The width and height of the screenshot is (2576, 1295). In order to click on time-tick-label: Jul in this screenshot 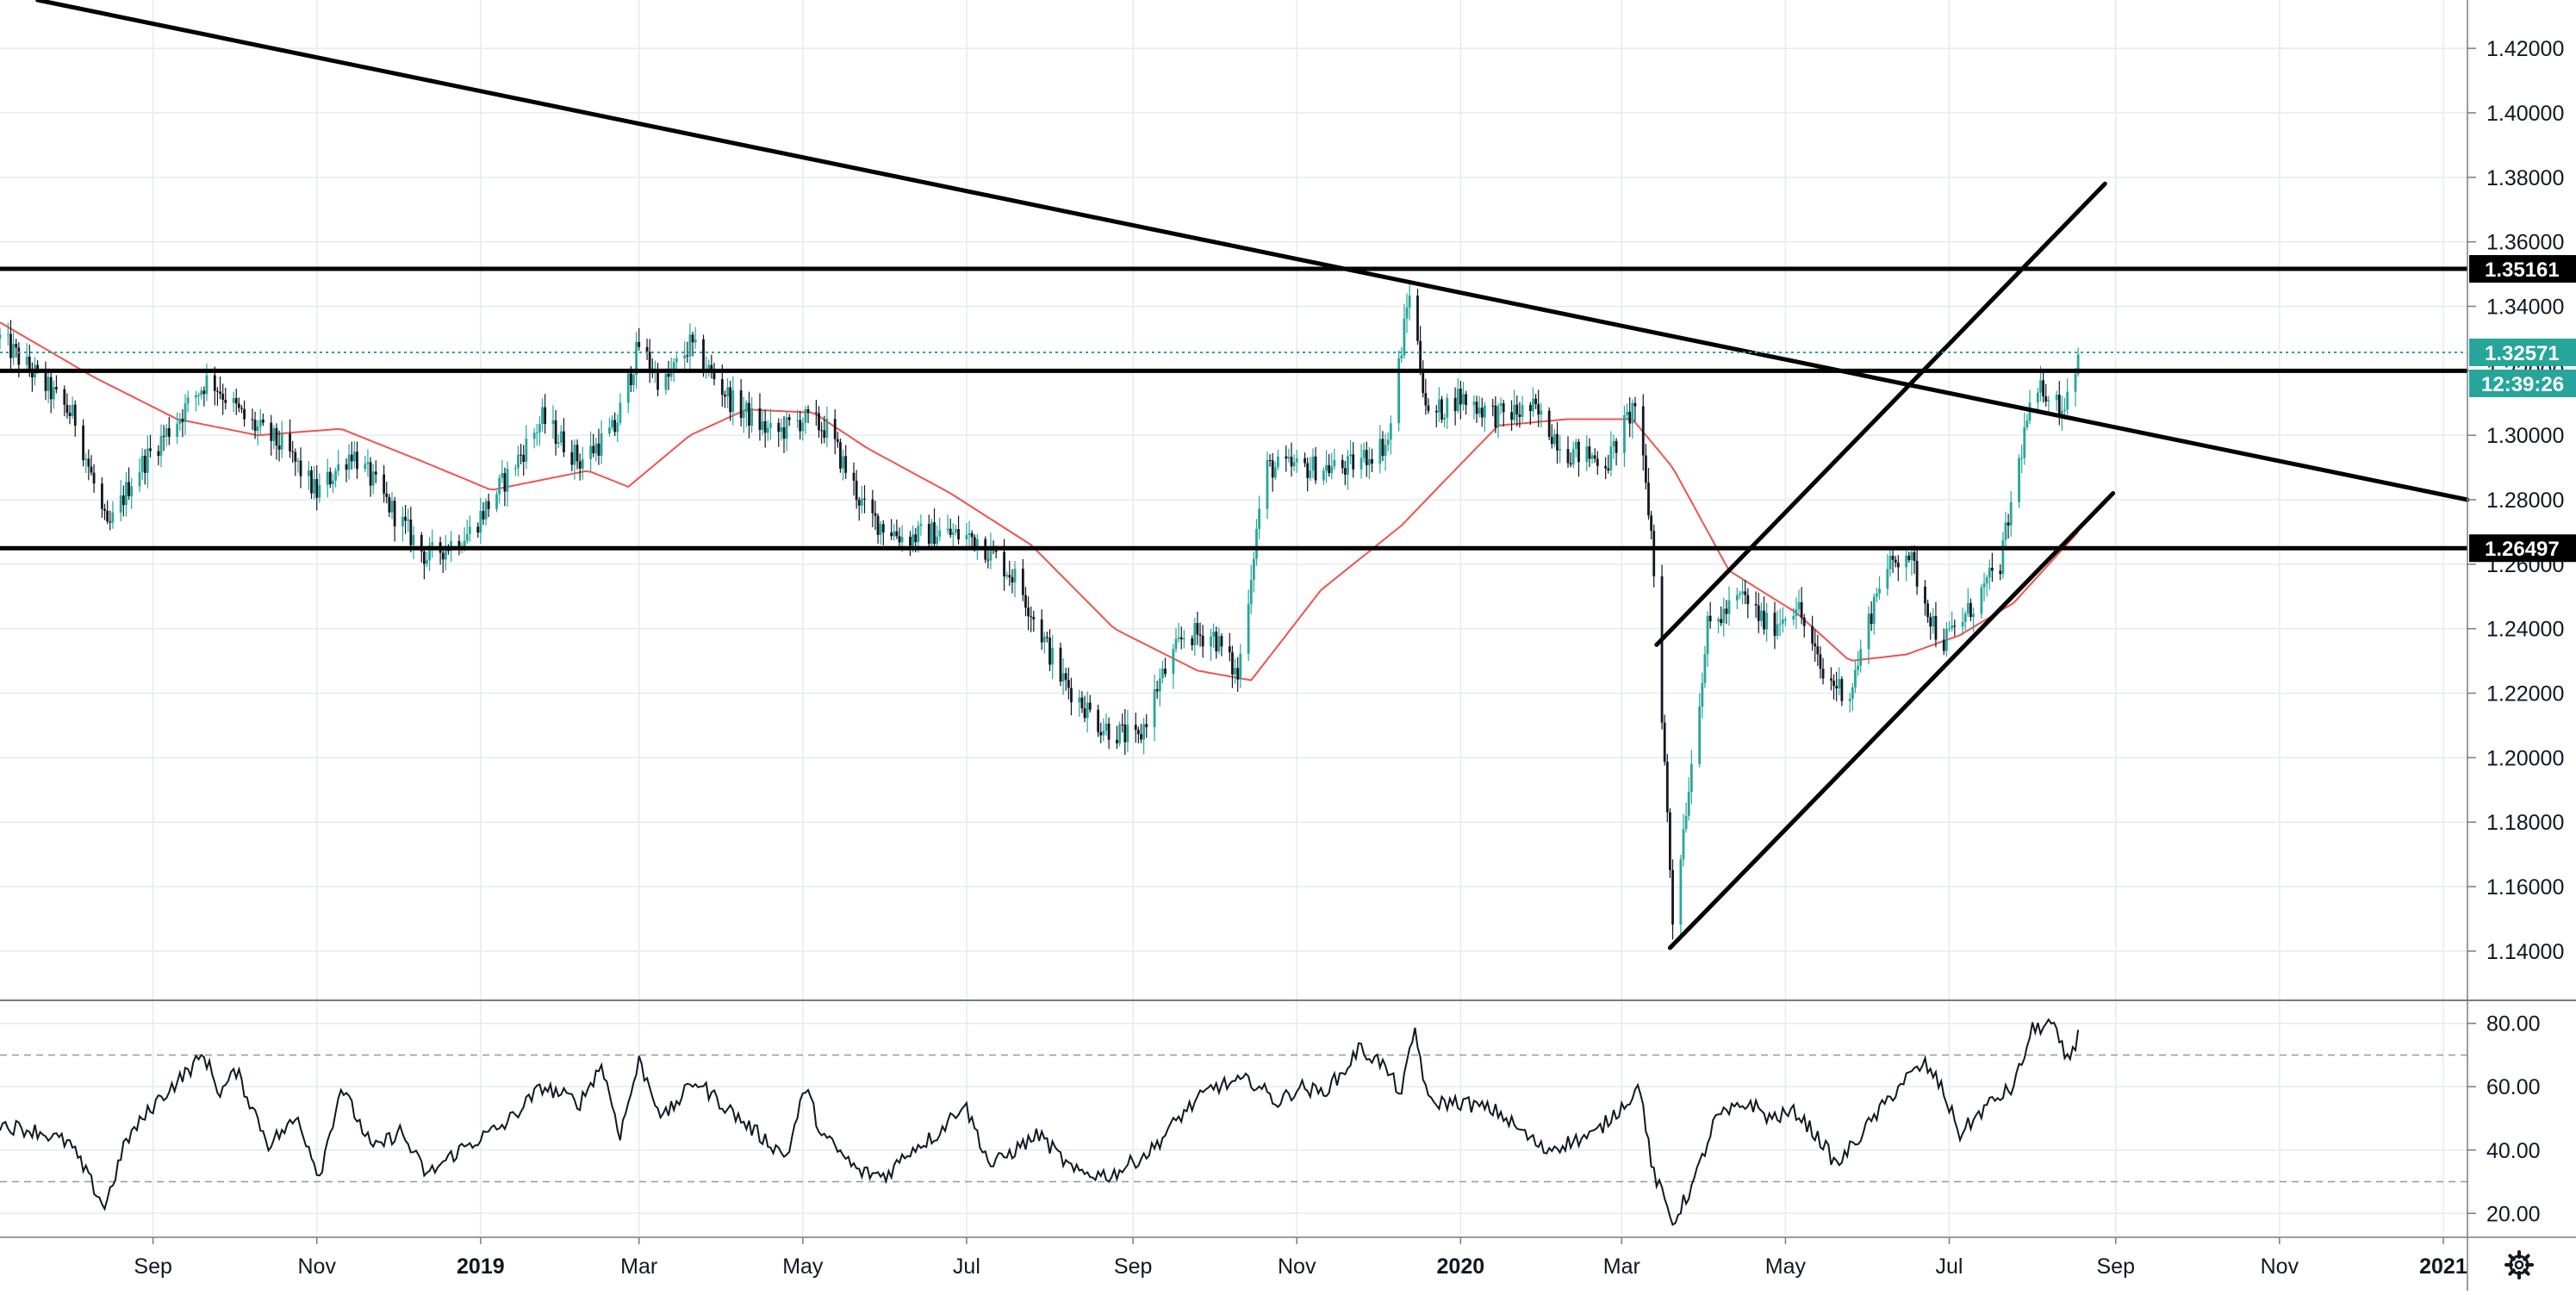, I will do `click(1949, 1267)`.